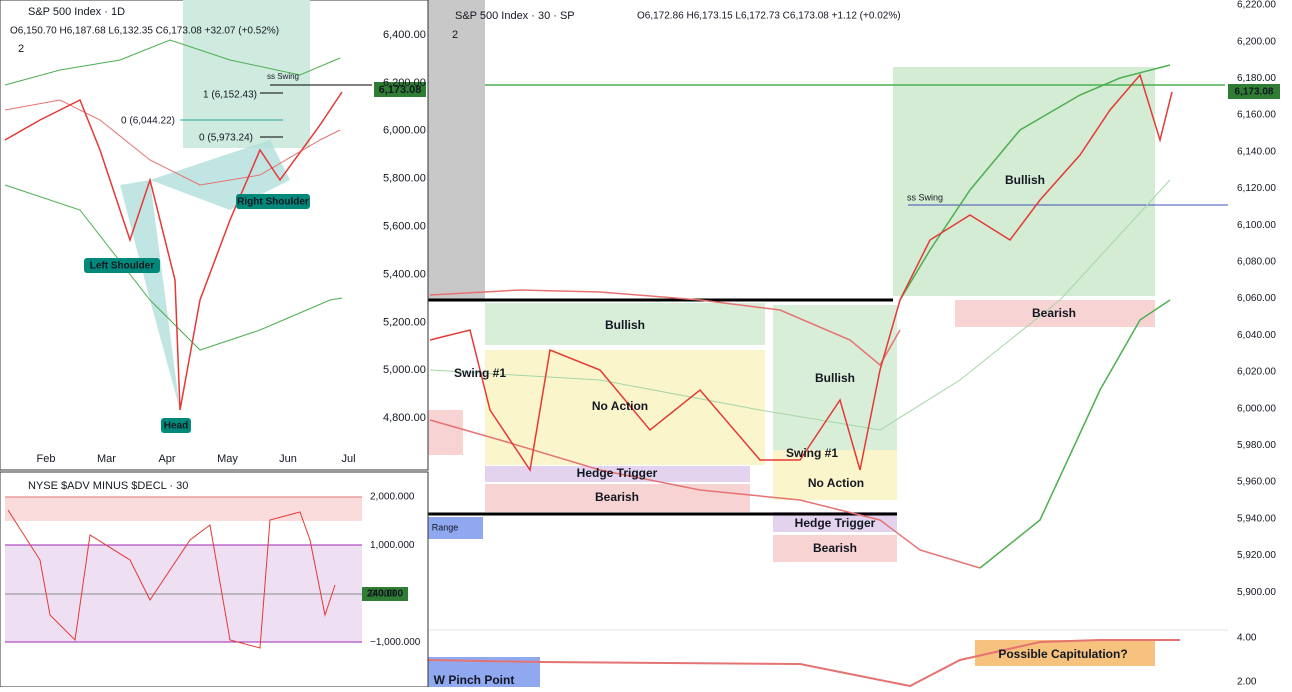  Describe the element at coordinates (392, 497) in the screenshot. I see `y-tick-label: 2,000.000` at that location.